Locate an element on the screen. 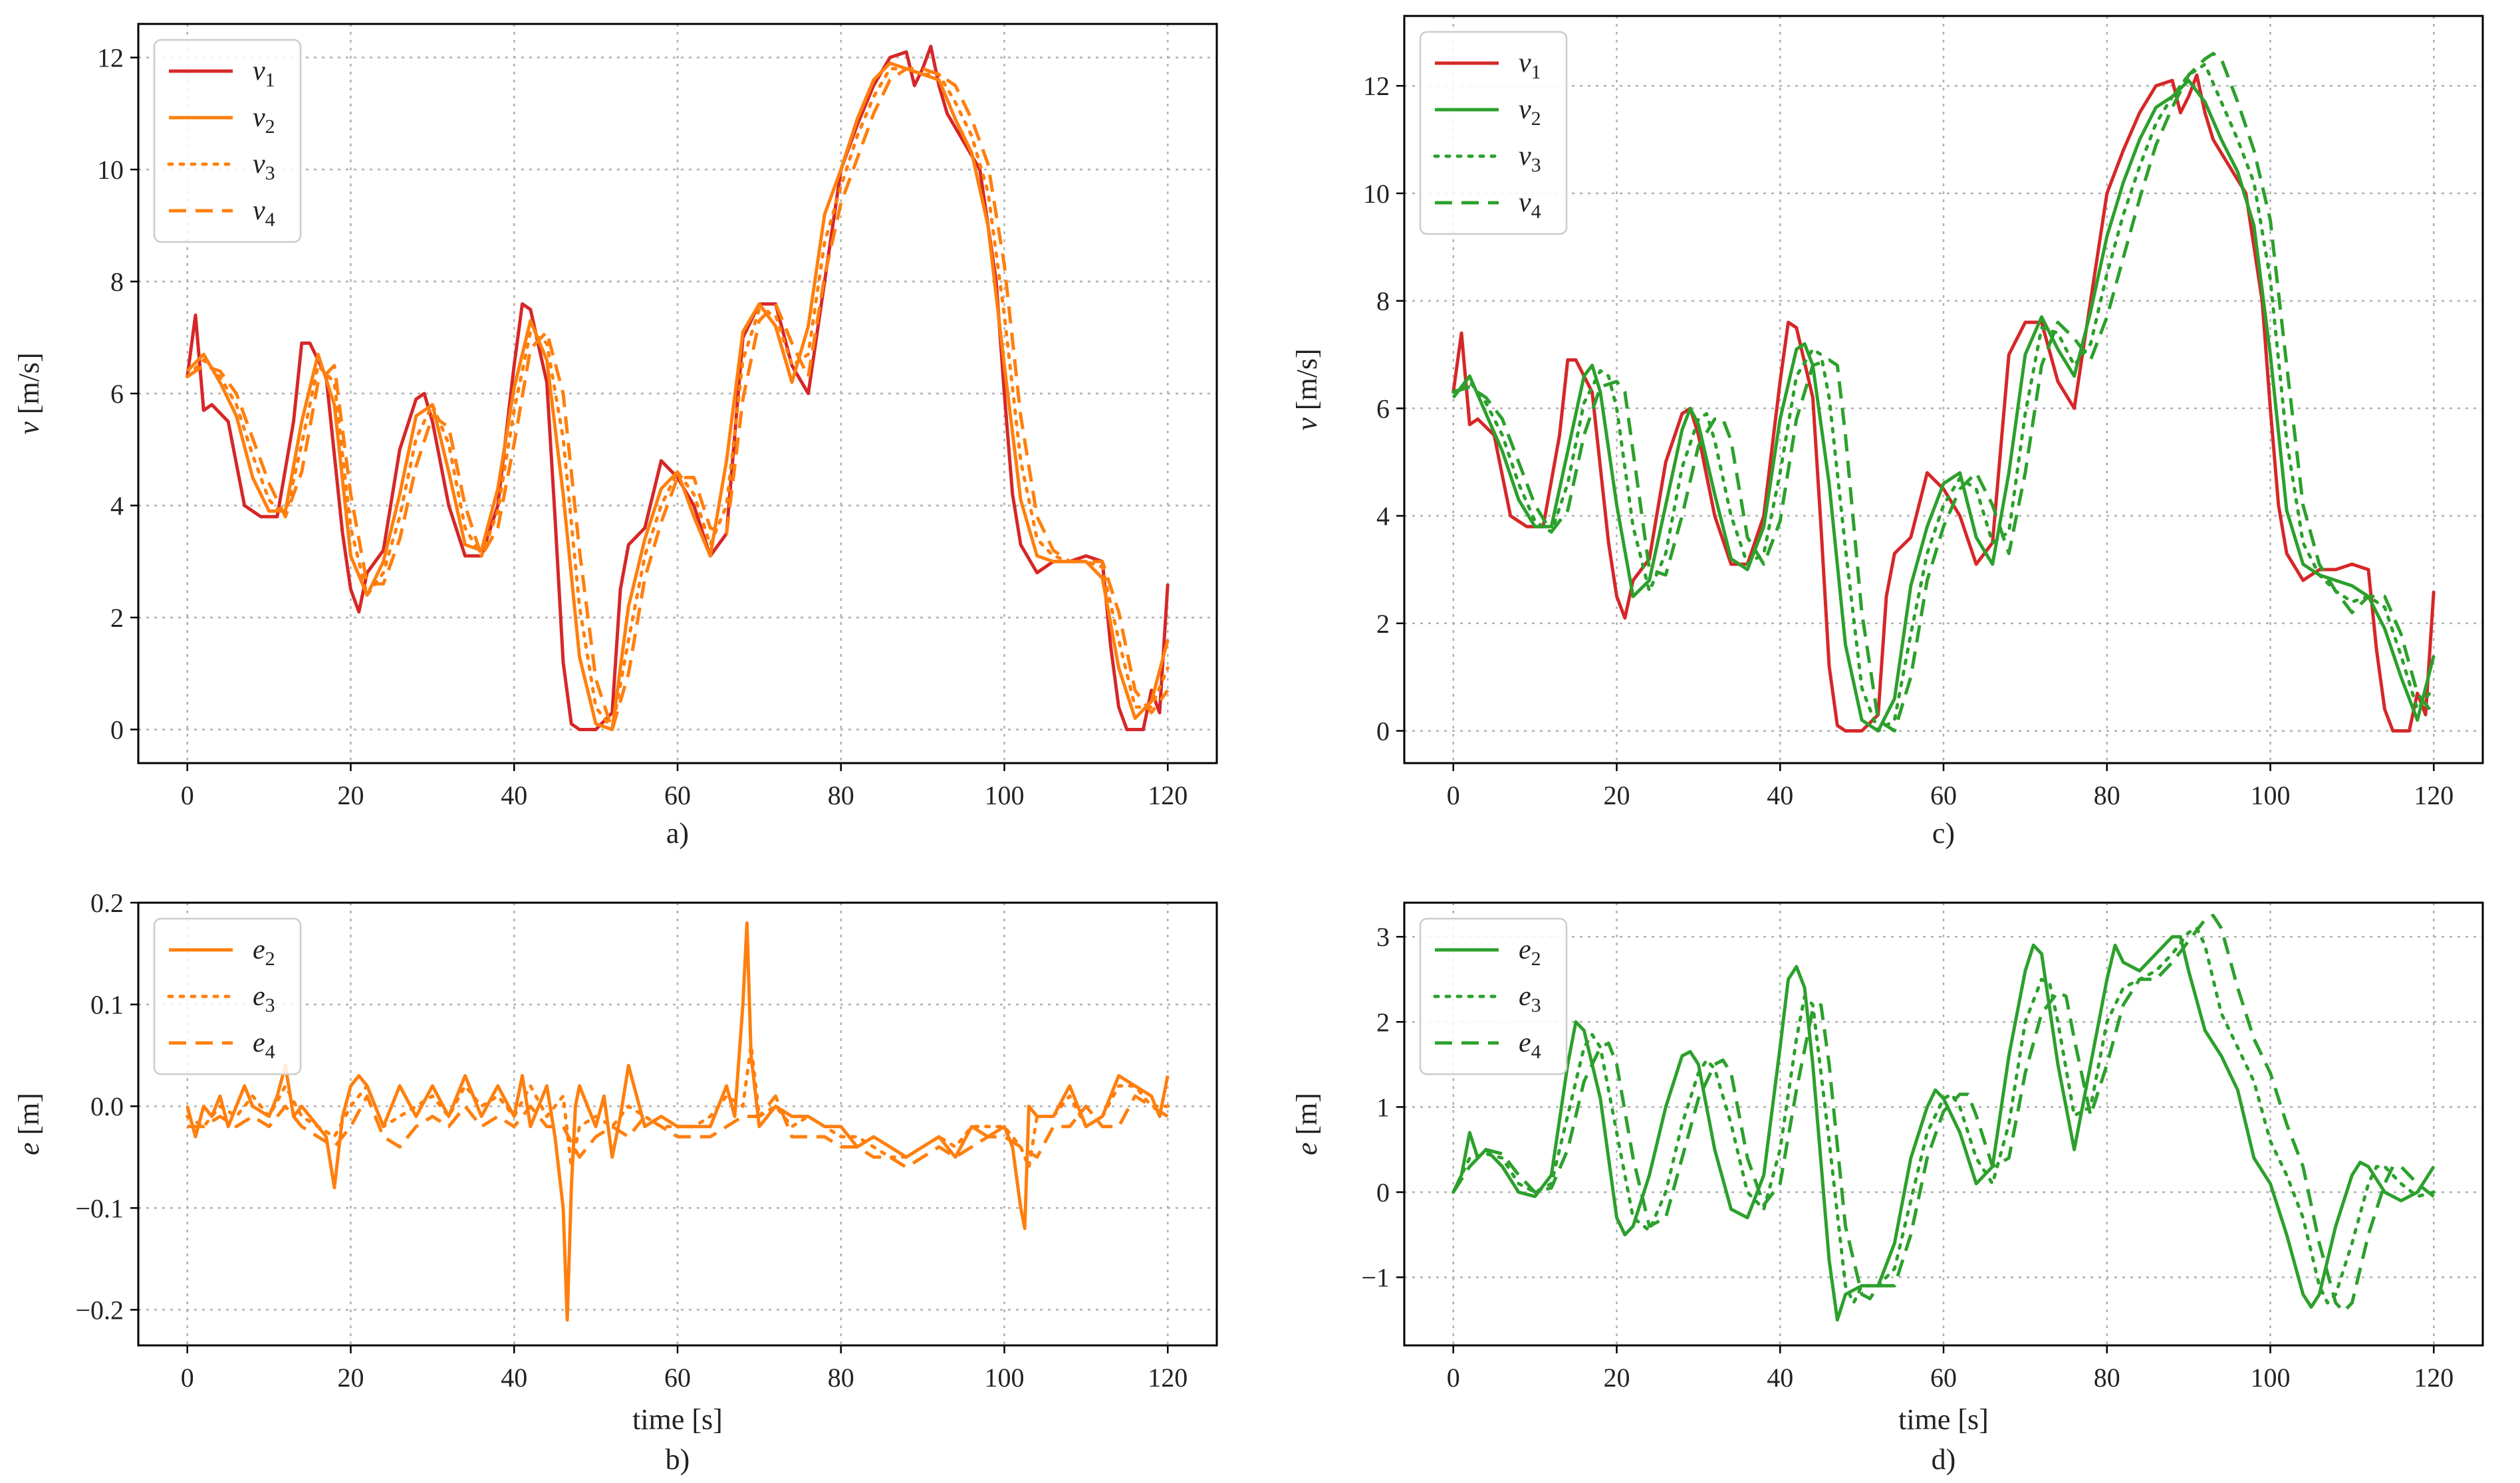 The image size is (2520, 1483). y-tick-label: −0.2 is located at coordinates (99, 1310).